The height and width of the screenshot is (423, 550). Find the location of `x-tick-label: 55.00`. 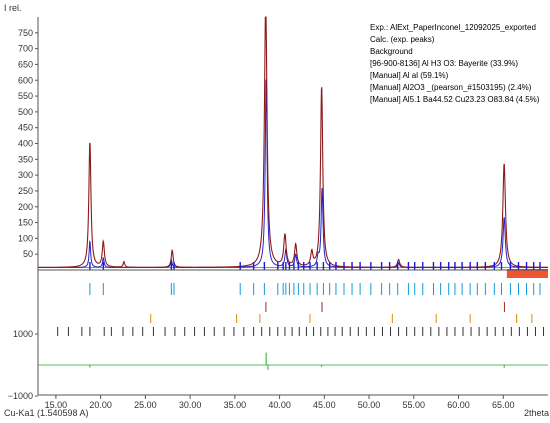

x-tick-label: 55.00 is located at coordinates (414, 405).